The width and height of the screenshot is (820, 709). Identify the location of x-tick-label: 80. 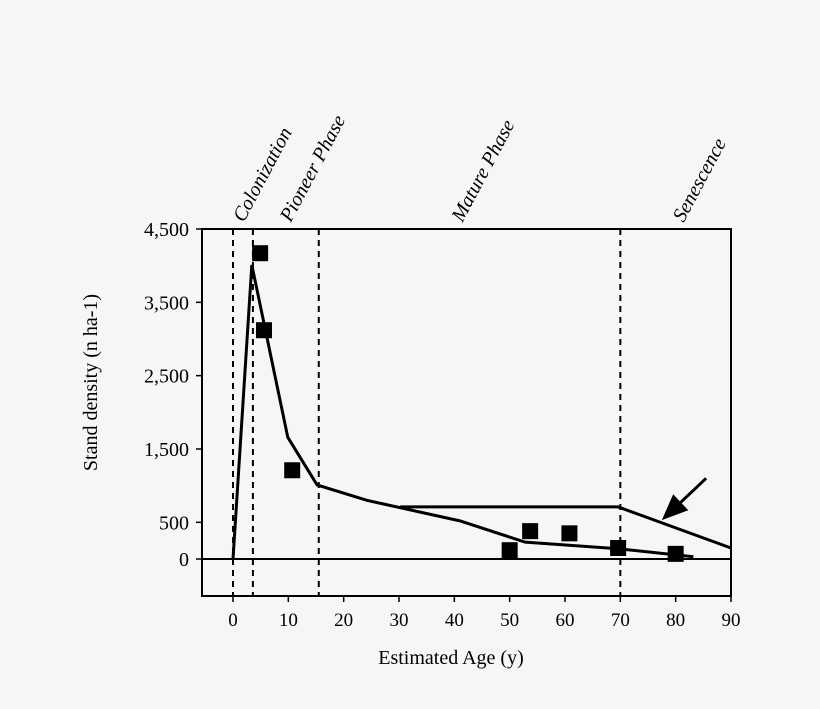
(675, 620).